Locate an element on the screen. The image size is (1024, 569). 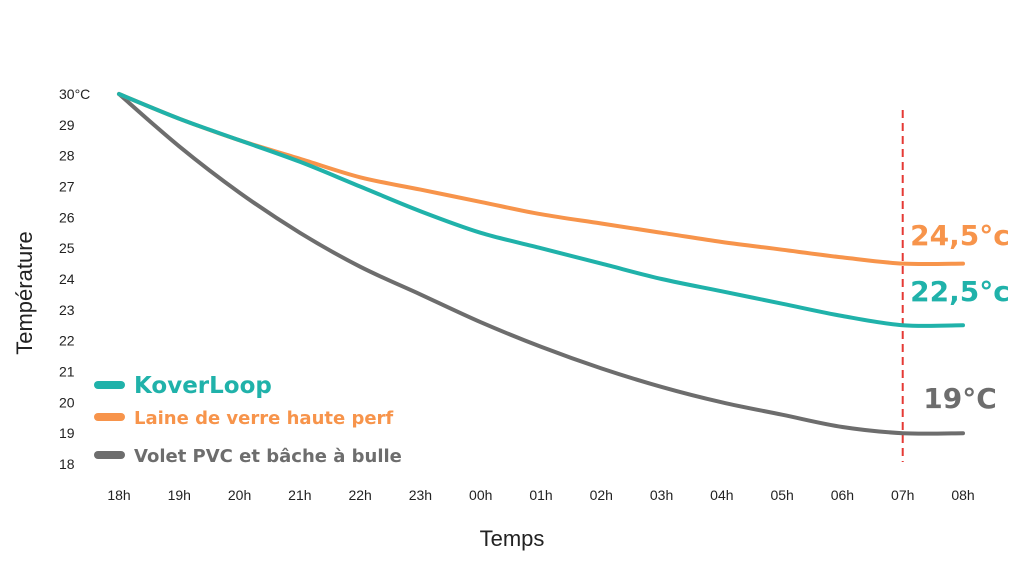
y-axis-title: Température is located at coordinates (24, 293).